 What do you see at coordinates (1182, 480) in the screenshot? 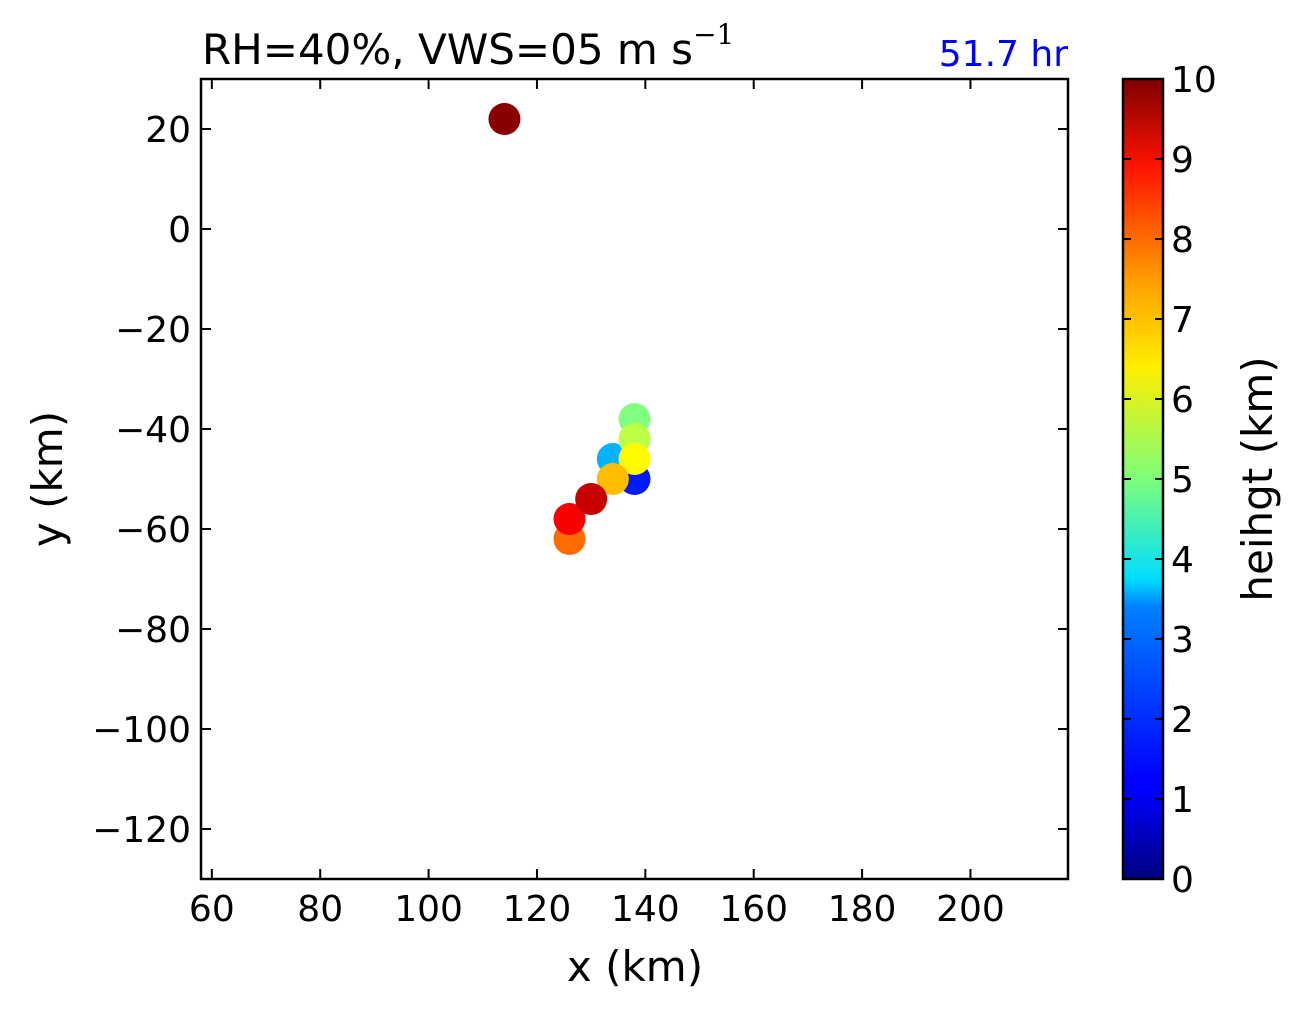
I see `colorbar-tick-label: 5` at bounding box center [1182, 480].